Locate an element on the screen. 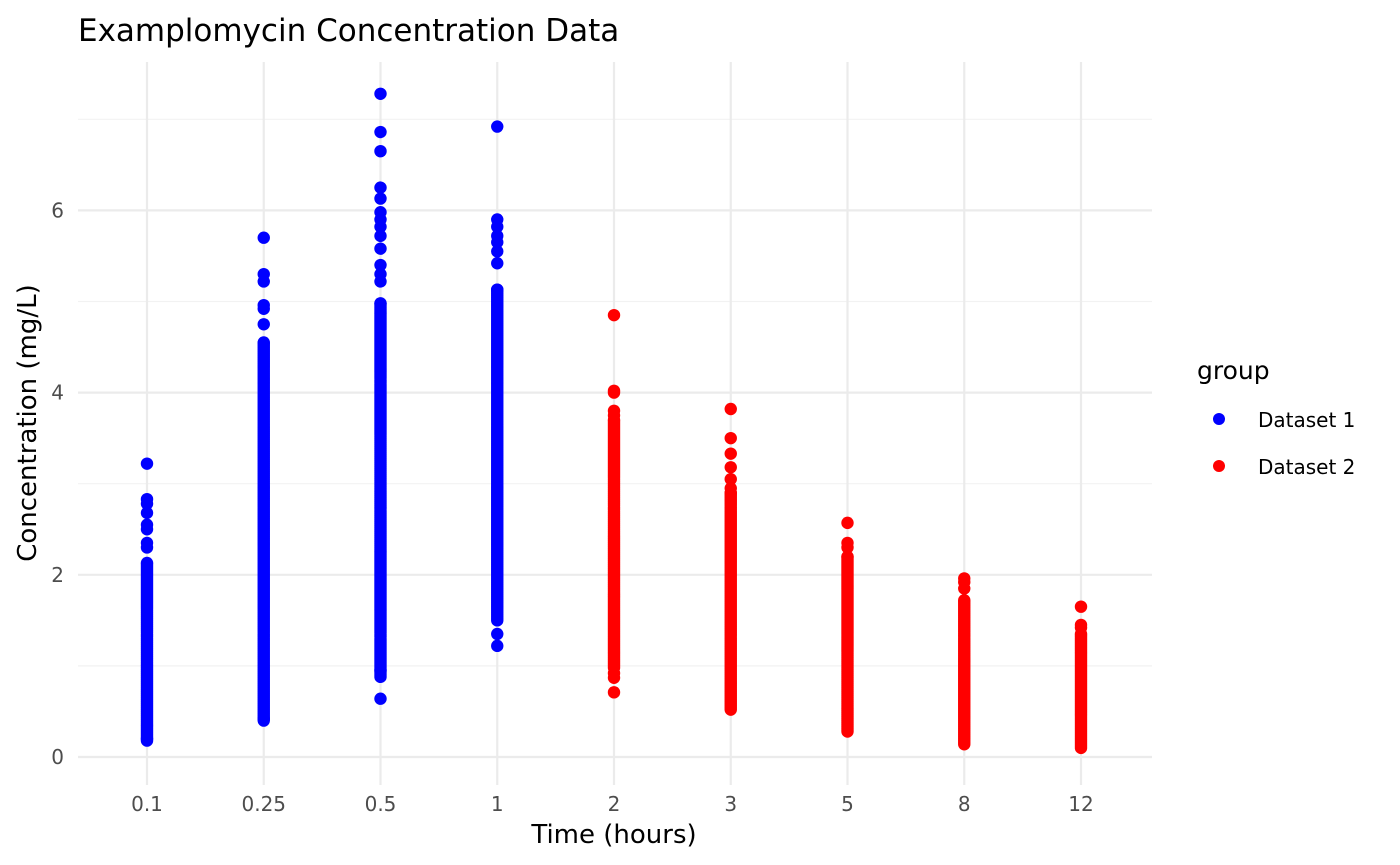 The width and height of the screenshot is (1400, 865). x-axis-ticks: 0.1 0.25 0.5 1 2 3 5 8 12 is located at coordinates (612, 804).